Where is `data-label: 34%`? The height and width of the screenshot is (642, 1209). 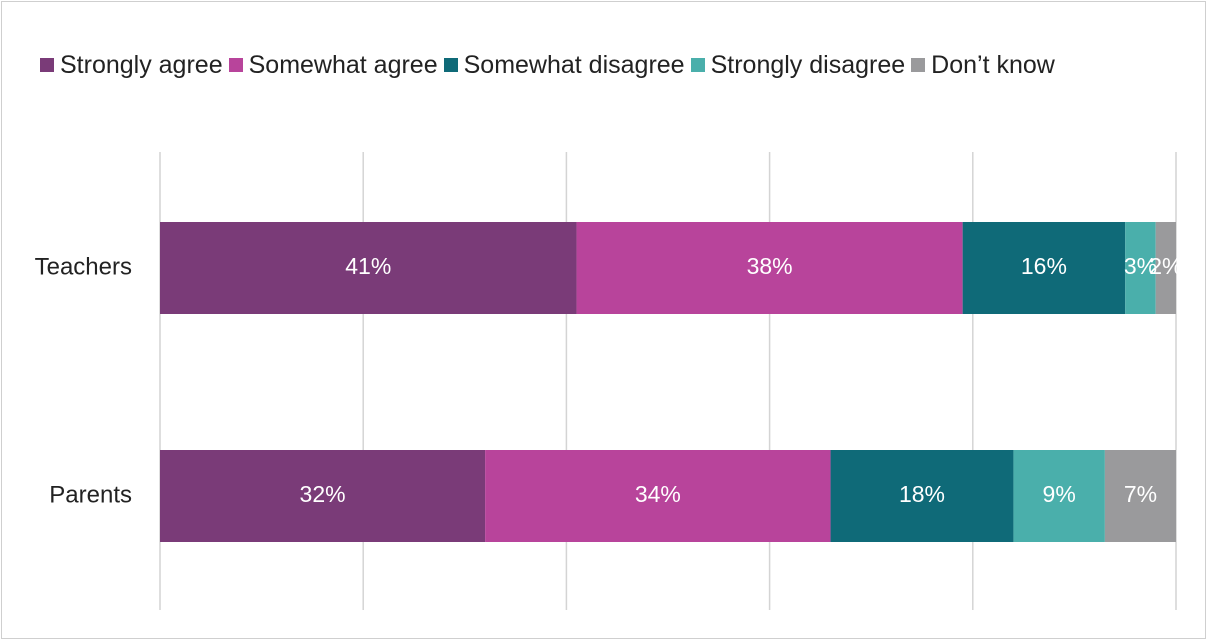 data-label: 34% is located at coordinates (658, 494).